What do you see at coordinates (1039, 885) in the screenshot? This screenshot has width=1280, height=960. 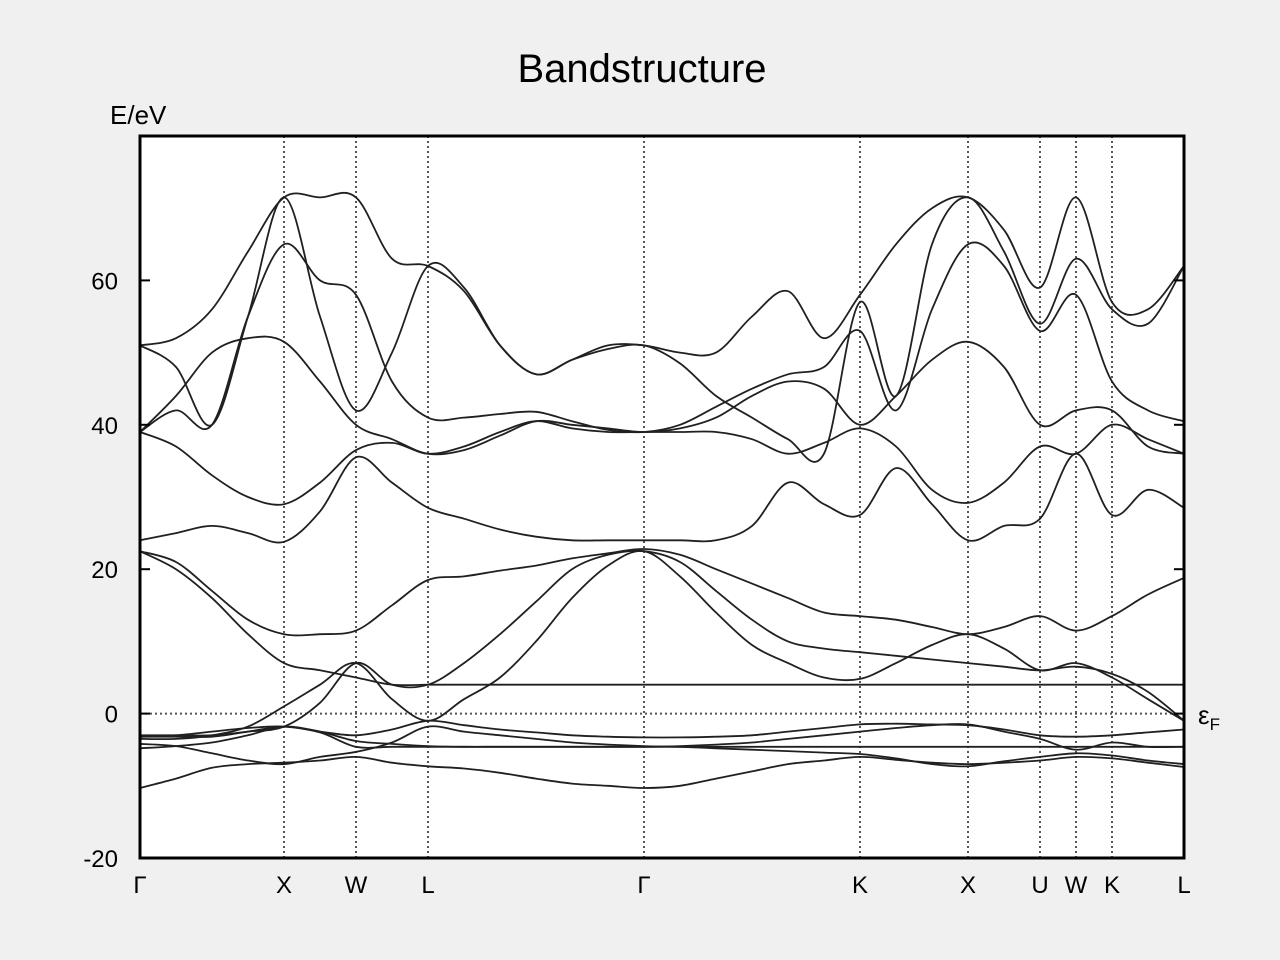 I see `x-tick-label: U` at bounding box center [1039, 885].